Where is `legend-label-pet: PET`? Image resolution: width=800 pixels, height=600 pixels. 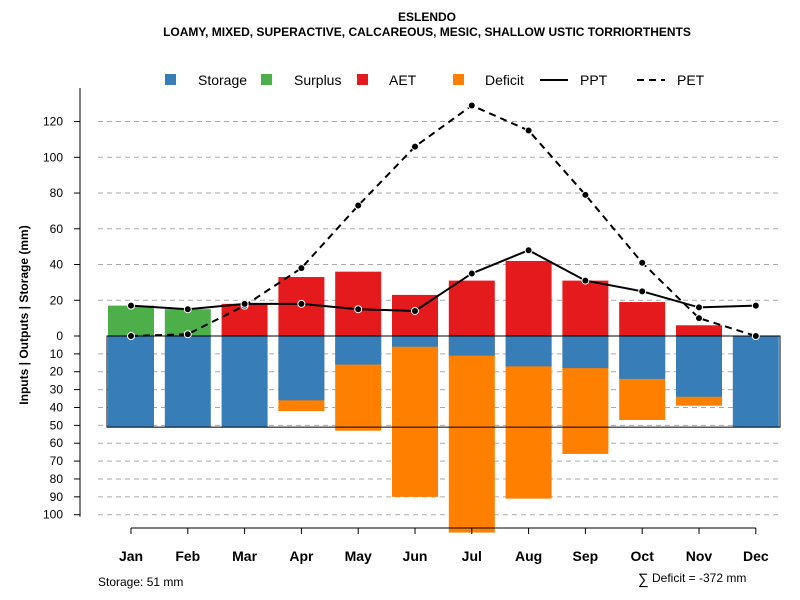 legend-label-pet: PET is located at coordinates (691, 80).